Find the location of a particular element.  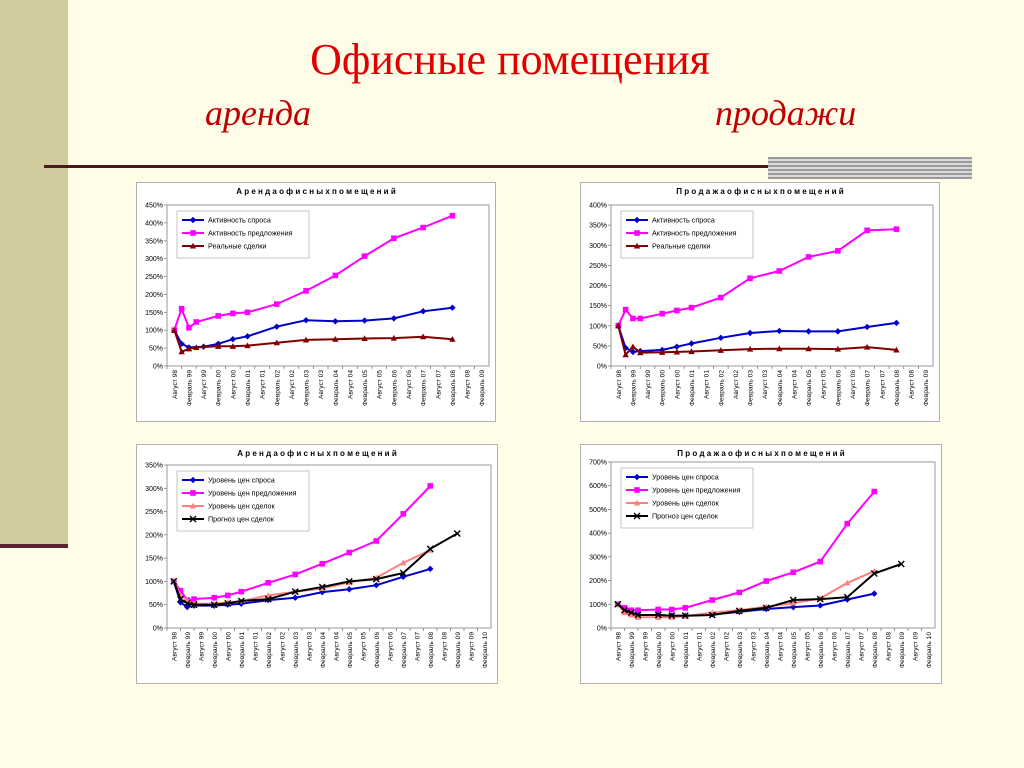

y-tick-label: 200% is located at coordinates (598, 581).